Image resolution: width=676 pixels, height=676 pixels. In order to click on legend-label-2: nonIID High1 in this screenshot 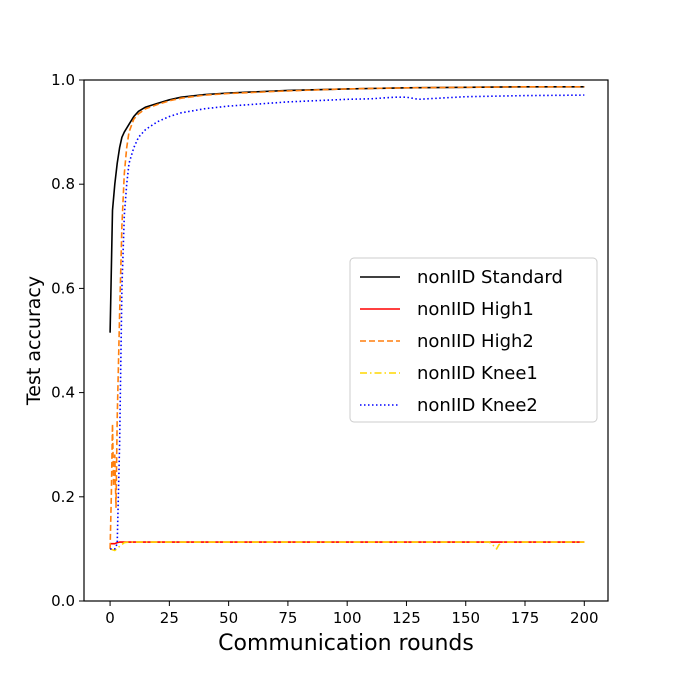, I will do `click(475, 309)`.